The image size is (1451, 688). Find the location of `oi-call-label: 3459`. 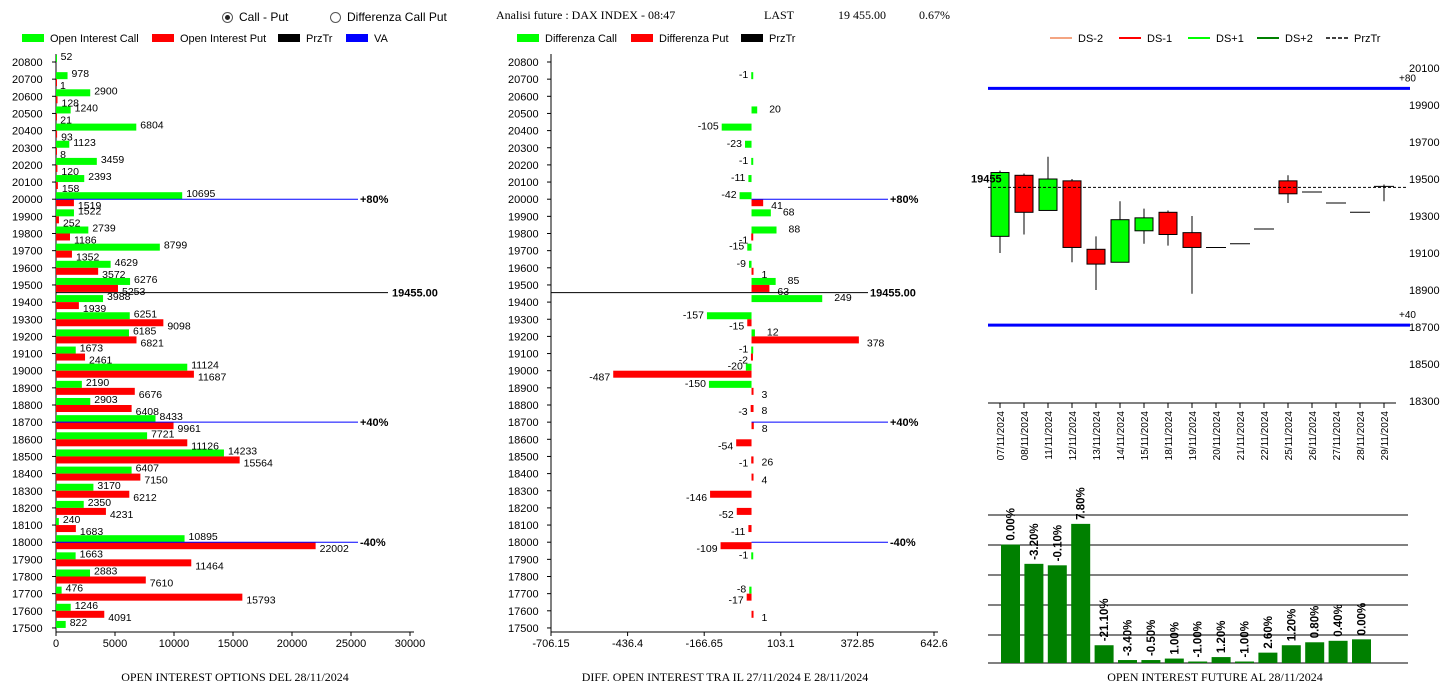

oi-call-label: 3459 is located at coordinates (113, 160).